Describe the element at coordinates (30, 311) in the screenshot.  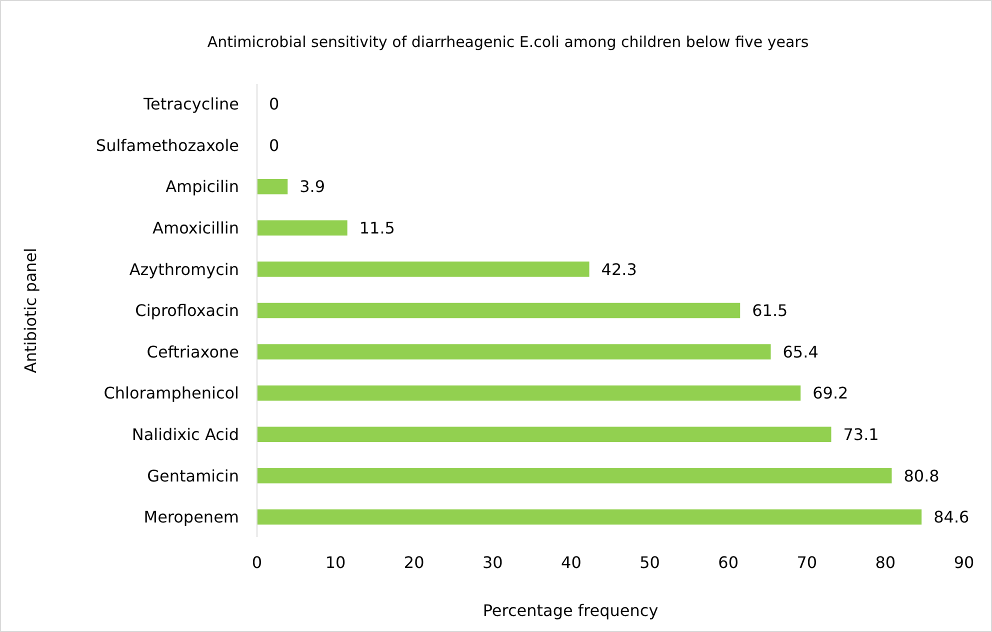
I see `y-axis-title: Antibiotic panel` at that location.